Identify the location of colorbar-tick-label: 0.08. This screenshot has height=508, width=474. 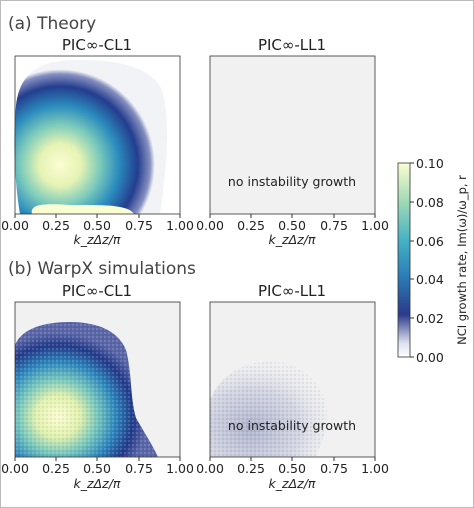
(430, 202).